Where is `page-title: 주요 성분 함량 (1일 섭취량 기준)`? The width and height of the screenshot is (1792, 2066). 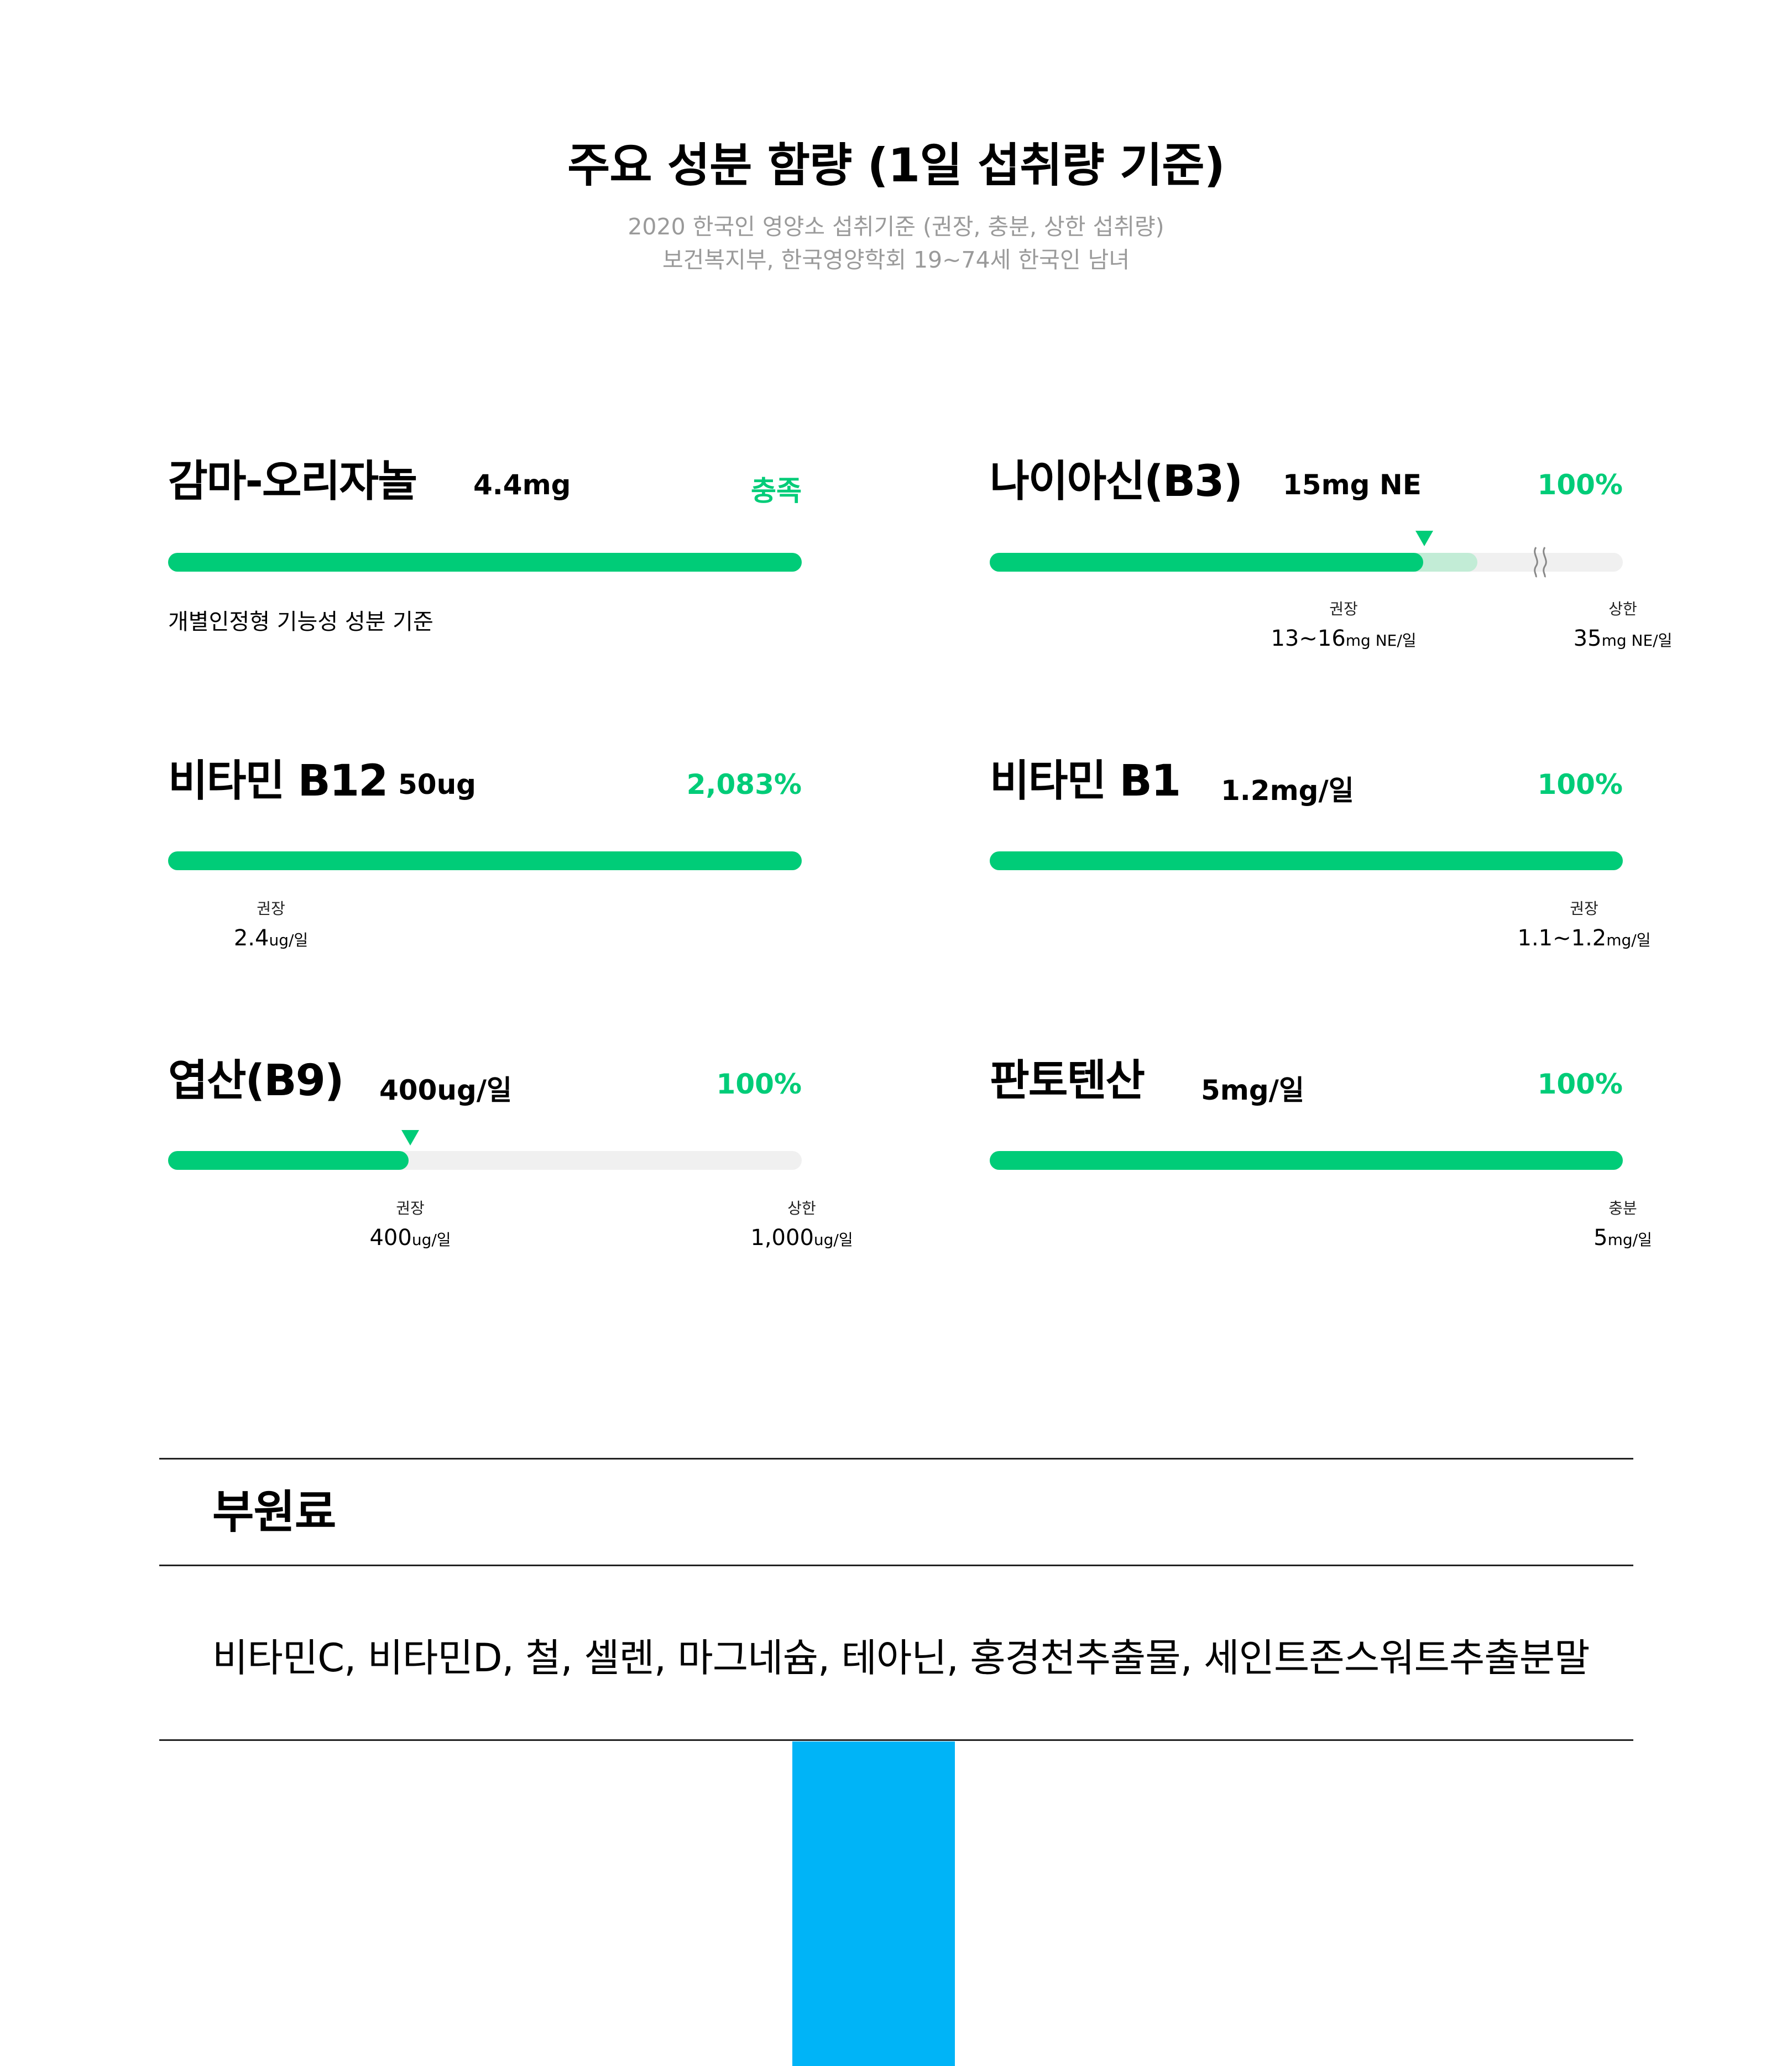
page-title: 주요 성분 함량 (1일 섭취량 기준) is located at coordinates (896, 165).